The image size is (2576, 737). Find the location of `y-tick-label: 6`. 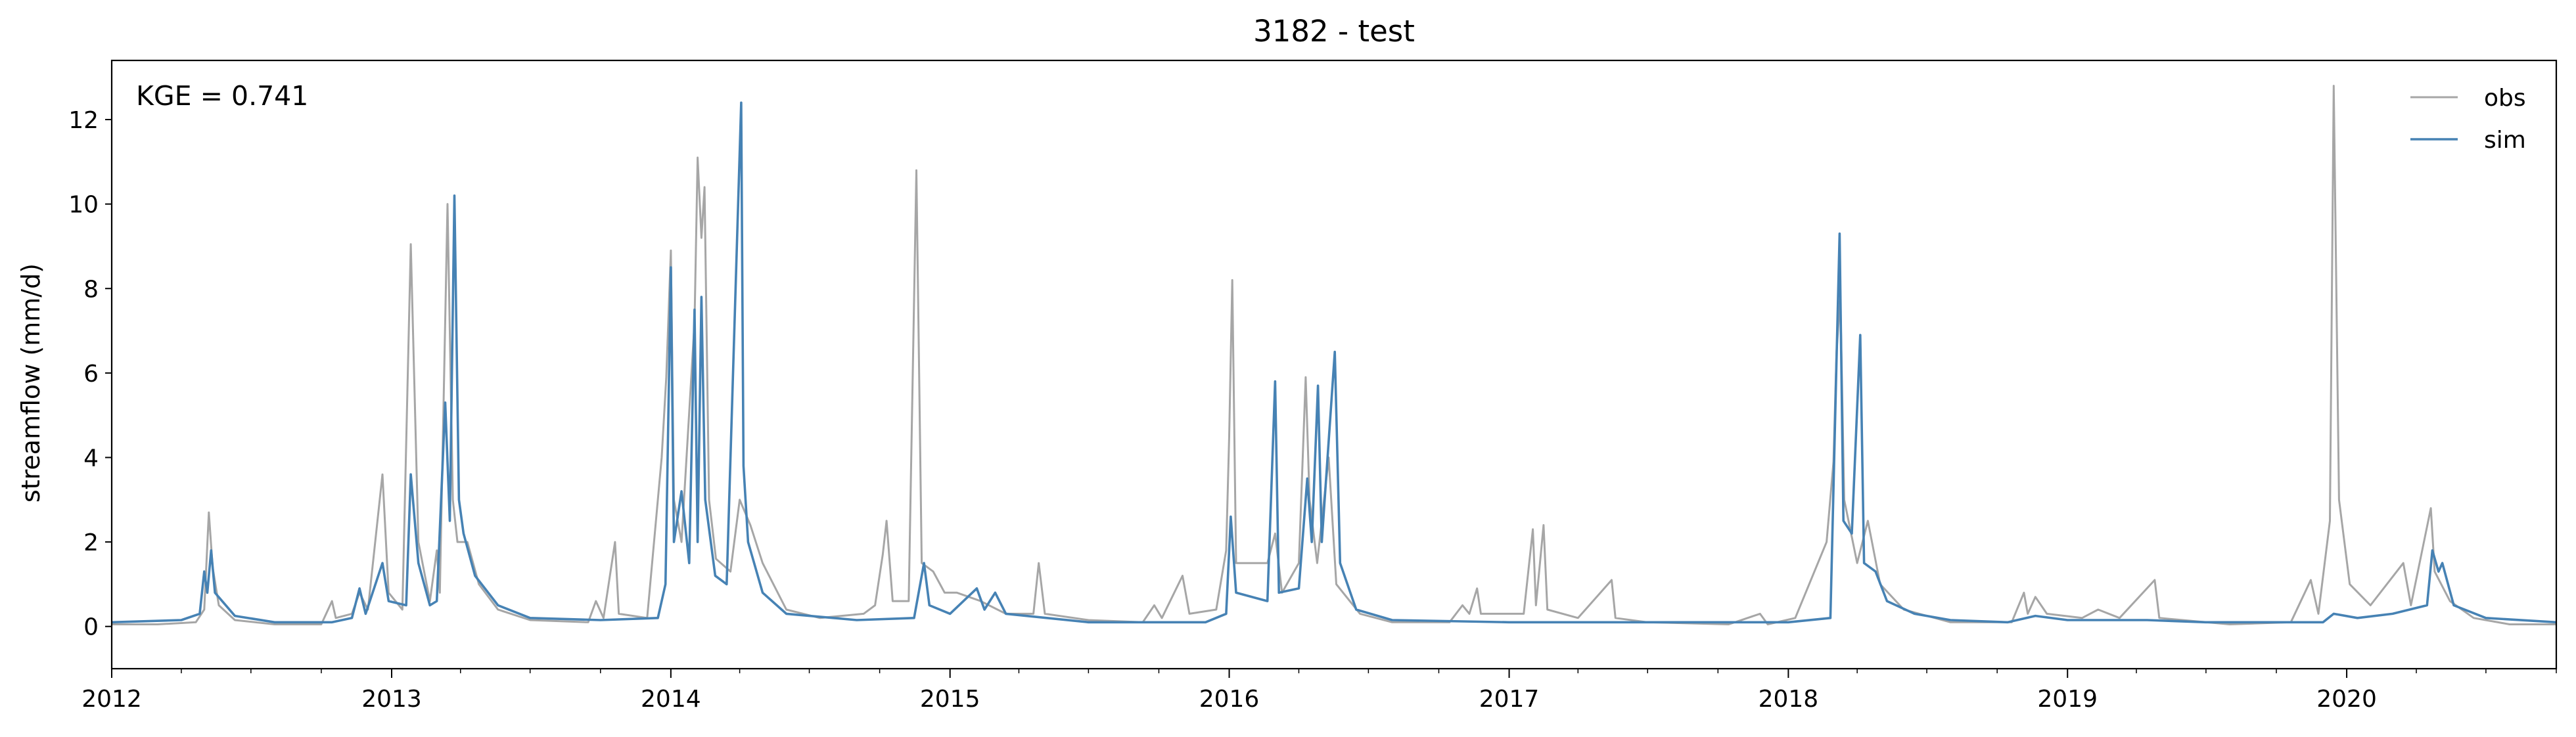

y-tick-label: 6 is located at coordinates (91, 374).